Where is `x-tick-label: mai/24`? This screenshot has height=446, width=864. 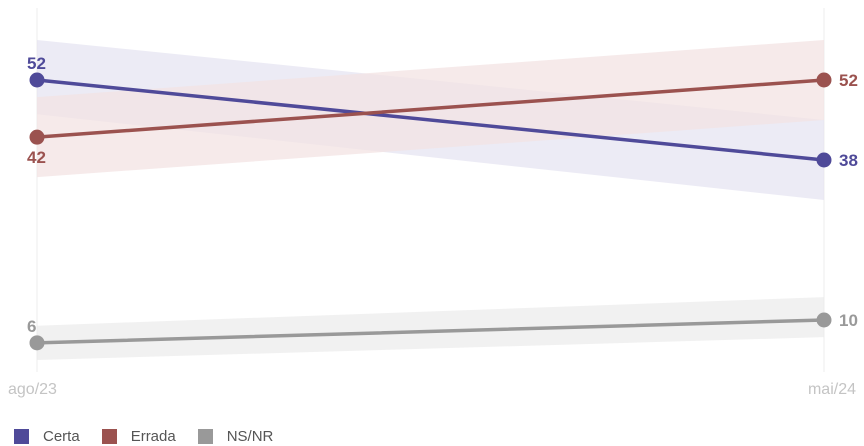
x-tick-label: mai/24 is located at coordinates (832, 389).